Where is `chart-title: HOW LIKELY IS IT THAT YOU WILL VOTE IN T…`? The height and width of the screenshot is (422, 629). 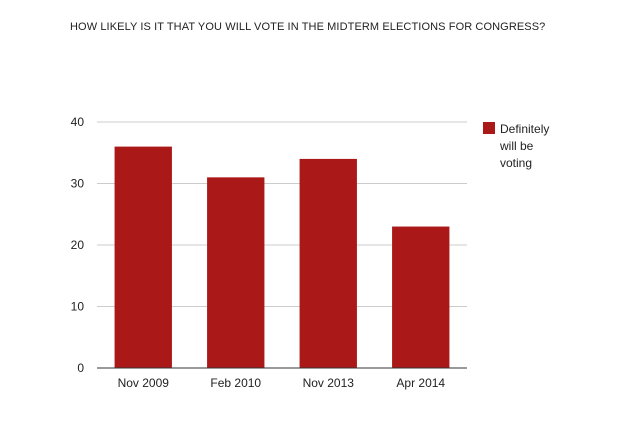 chart-title: HOW LIKELY IS IT THAT YOU WILL VOTE IN T… is located at coordinates (308, 27).